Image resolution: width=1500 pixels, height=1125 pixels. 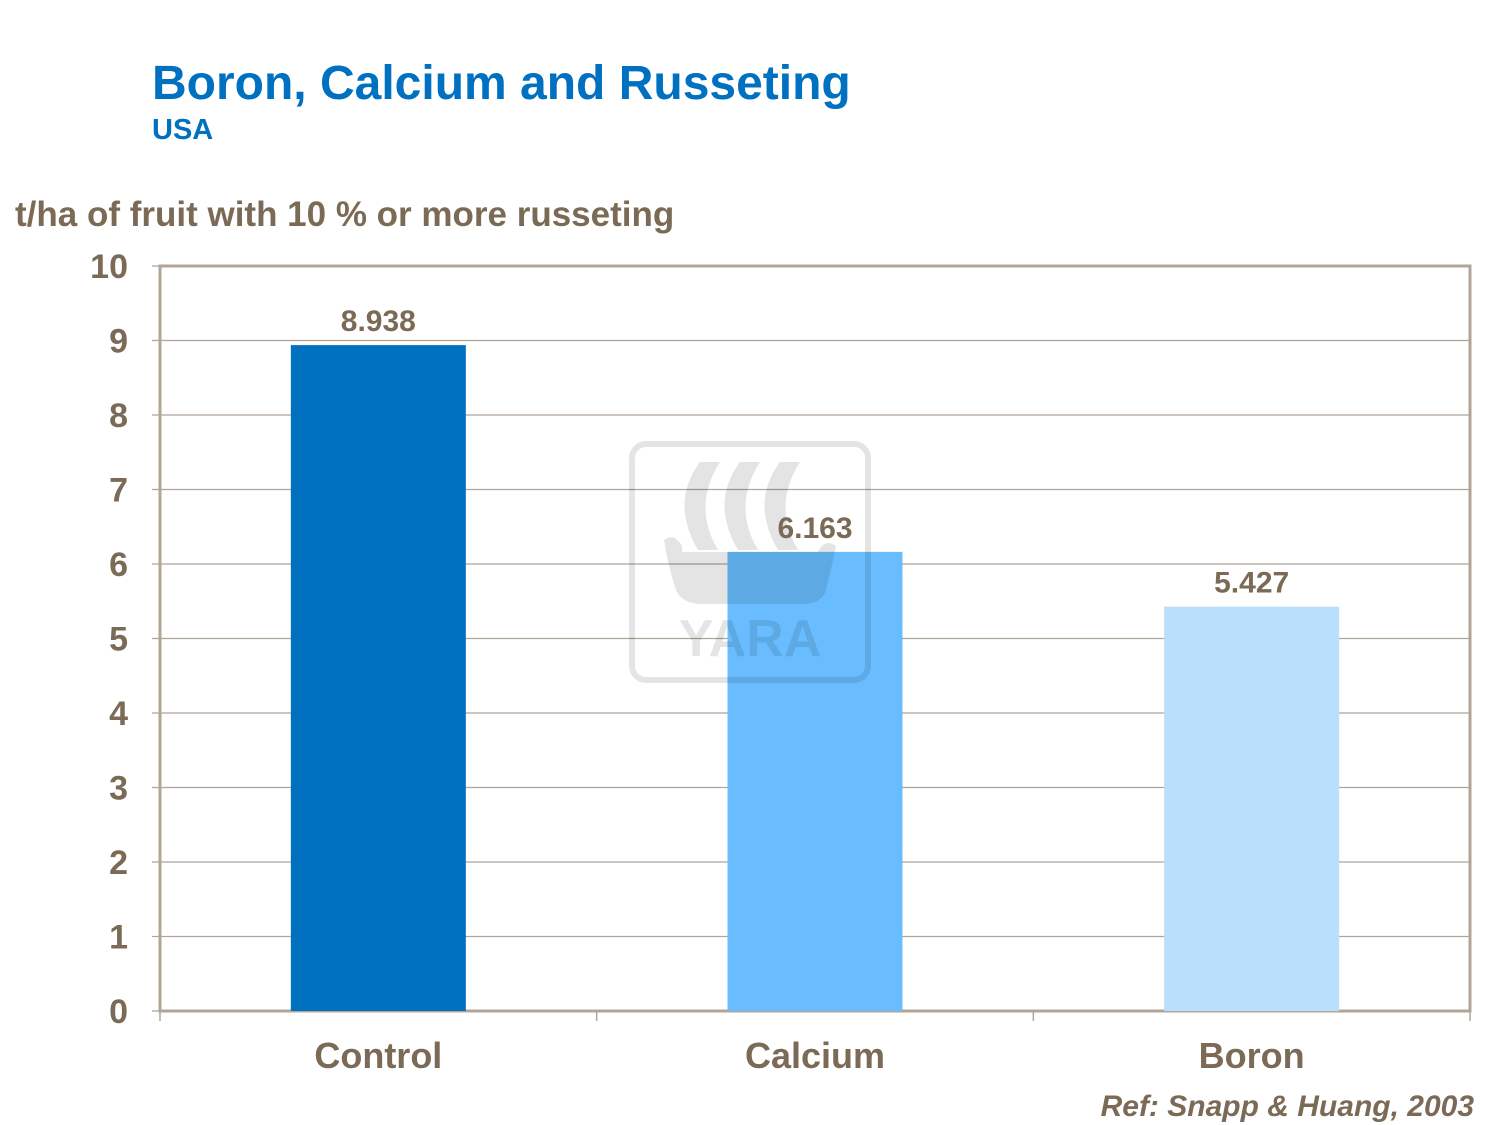 What do you see at coordinates (1287, 1106) in the screenshot?
I see `source-reference: Ref: Snapp & Huang, 2003` at bounding box center [1287, 1106].